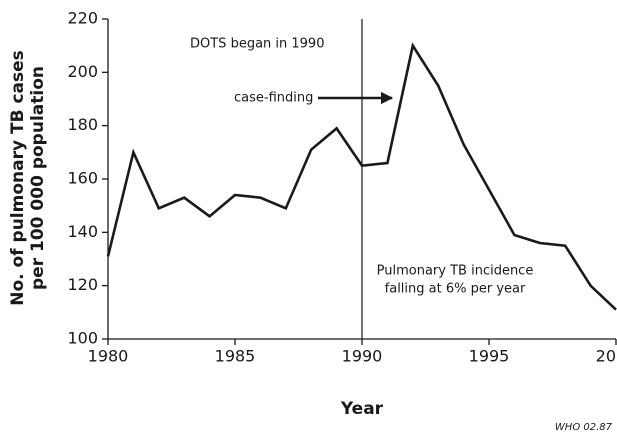 This screenshot has width=617, height=437. I want to click on x-tick-label: 1985, so click(235, 356).